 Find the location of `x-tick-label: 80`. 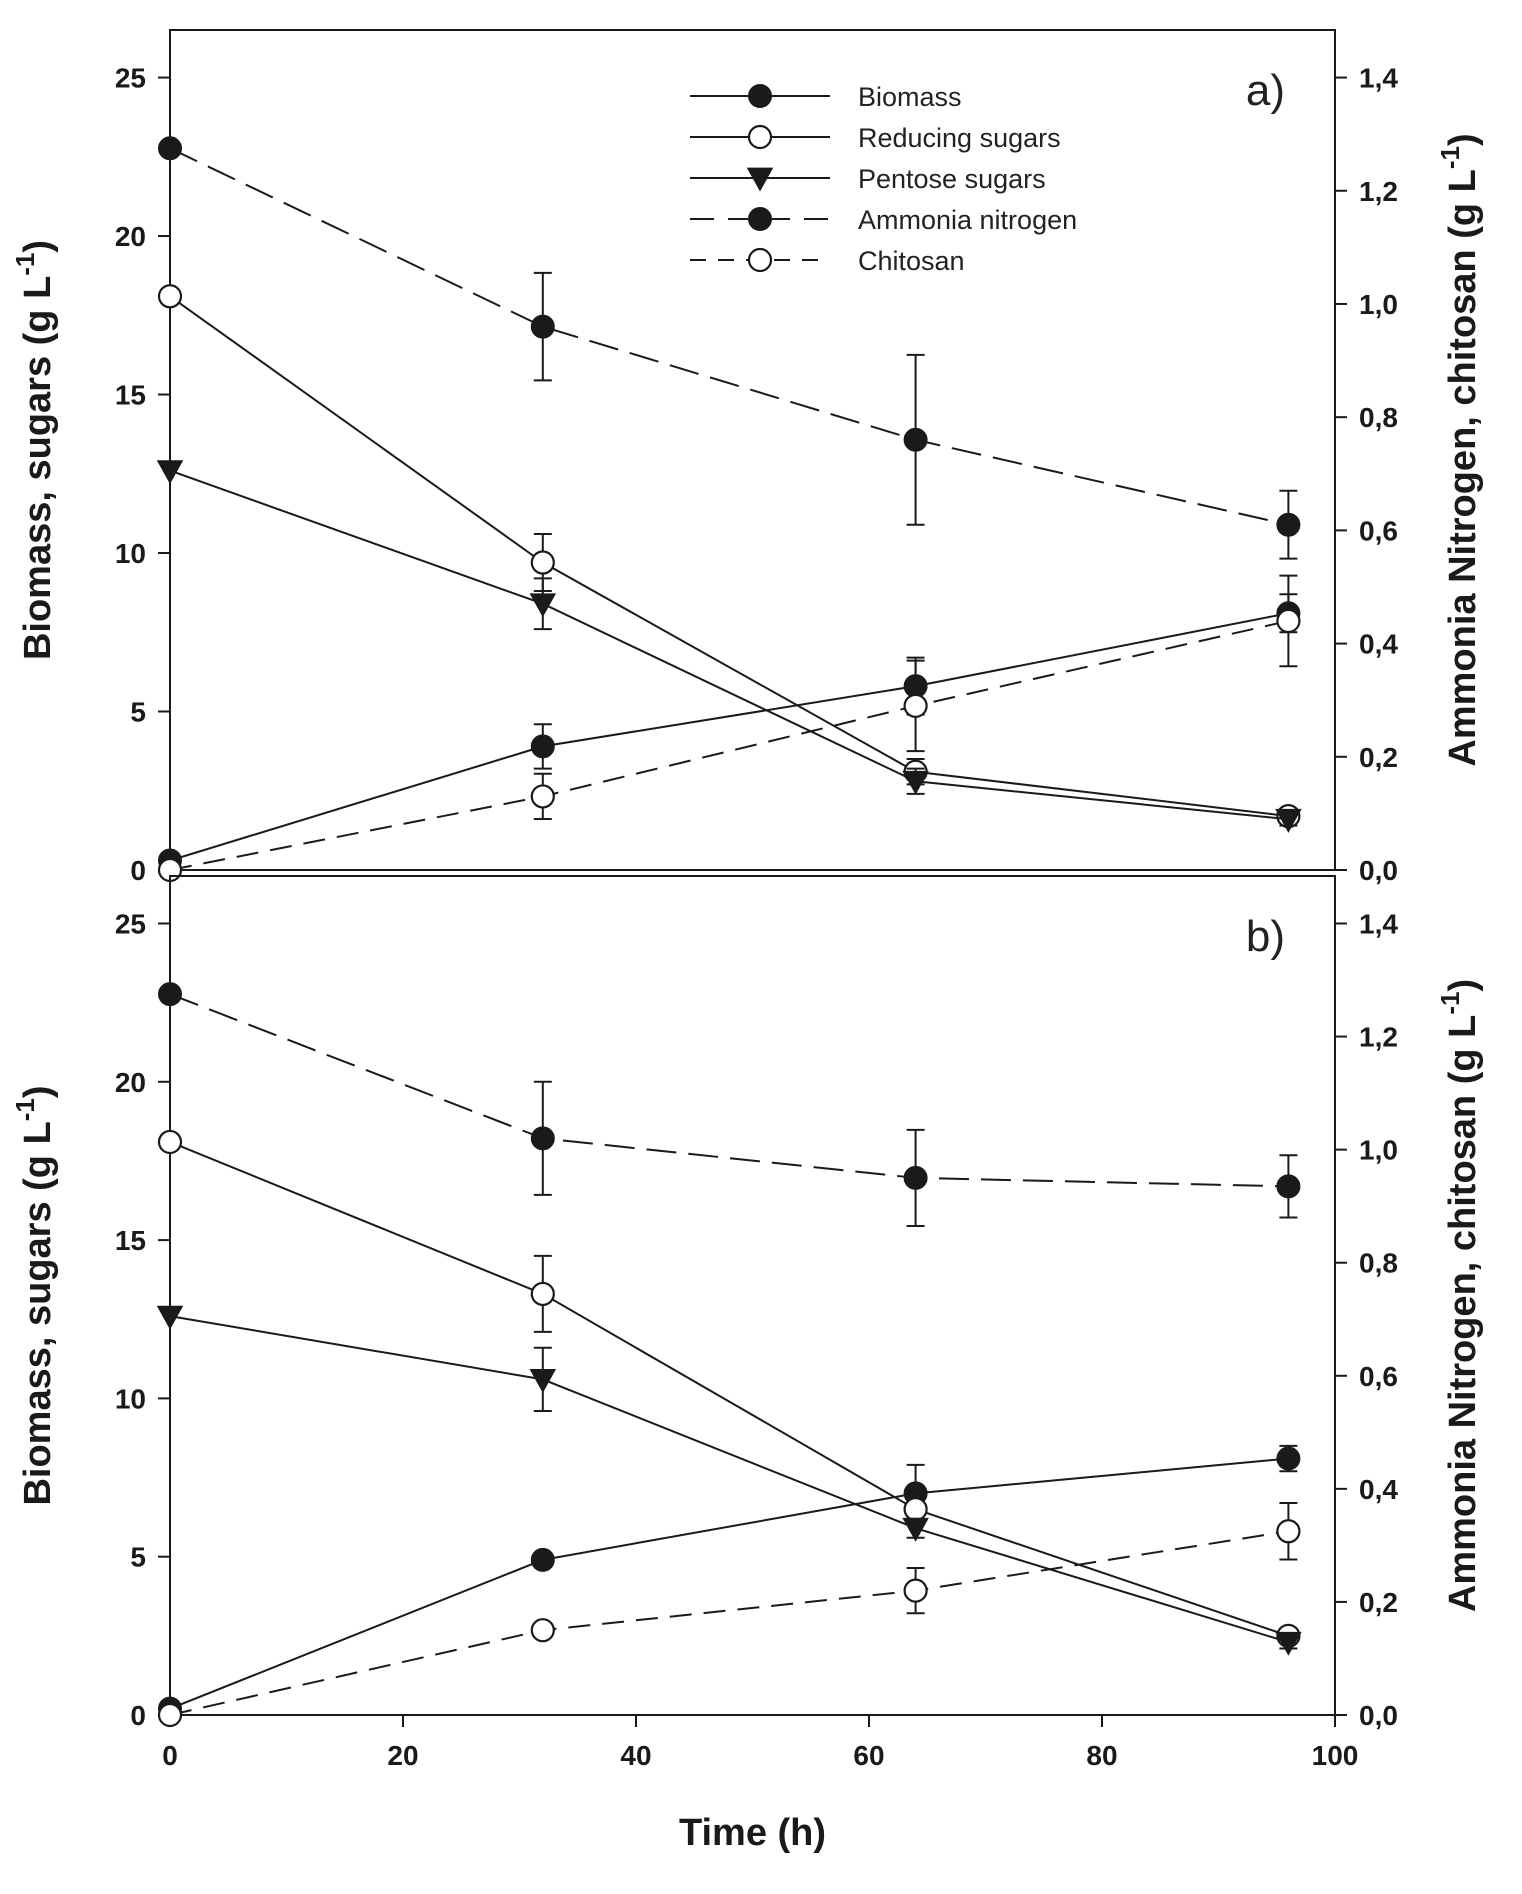

x-tick-label: 80 is located at coordinates (1101, 1755).